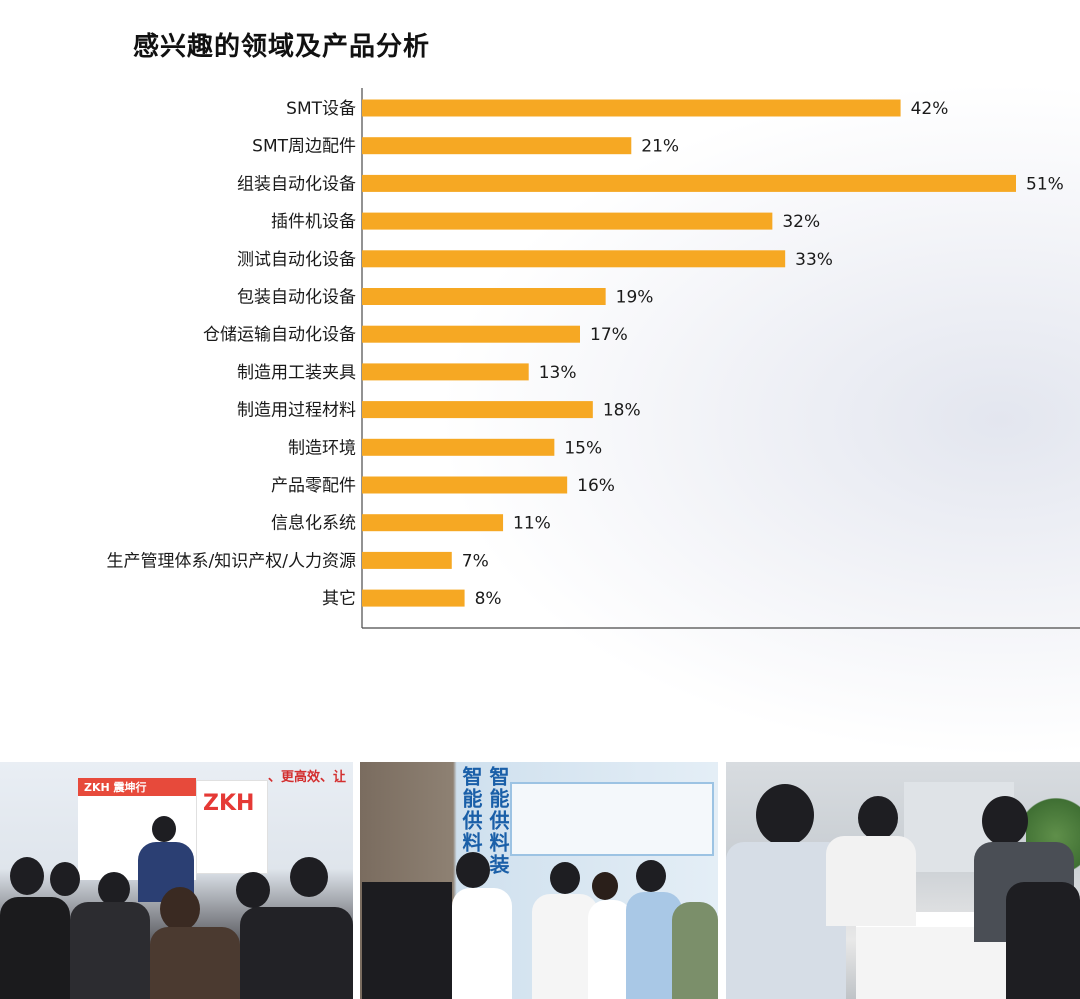 This screenshot has height=999, width=1080. What do you see at coordinates (339, 599) in the screenshot?
I see `category-label: 其它` at bounding box center [339, 599].